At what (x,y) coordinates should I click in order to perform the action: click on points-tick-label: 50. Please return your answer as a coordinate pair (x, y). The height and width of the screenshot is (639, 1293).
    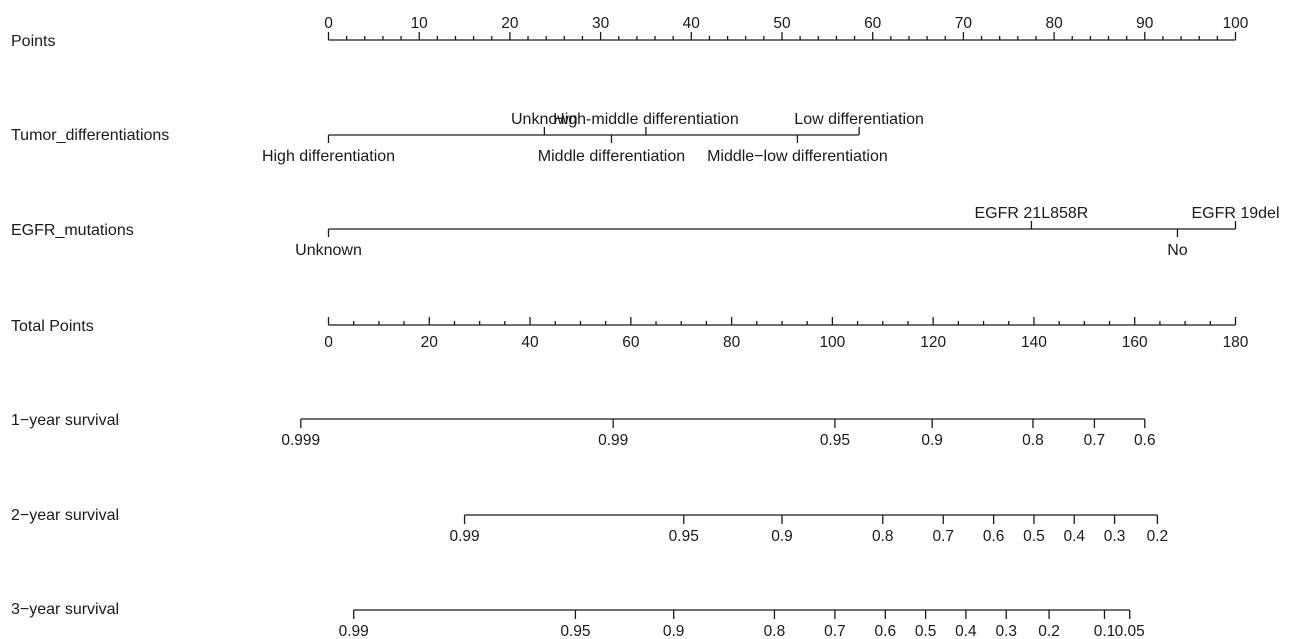
    Looking at the image, I should click on (782, 23).